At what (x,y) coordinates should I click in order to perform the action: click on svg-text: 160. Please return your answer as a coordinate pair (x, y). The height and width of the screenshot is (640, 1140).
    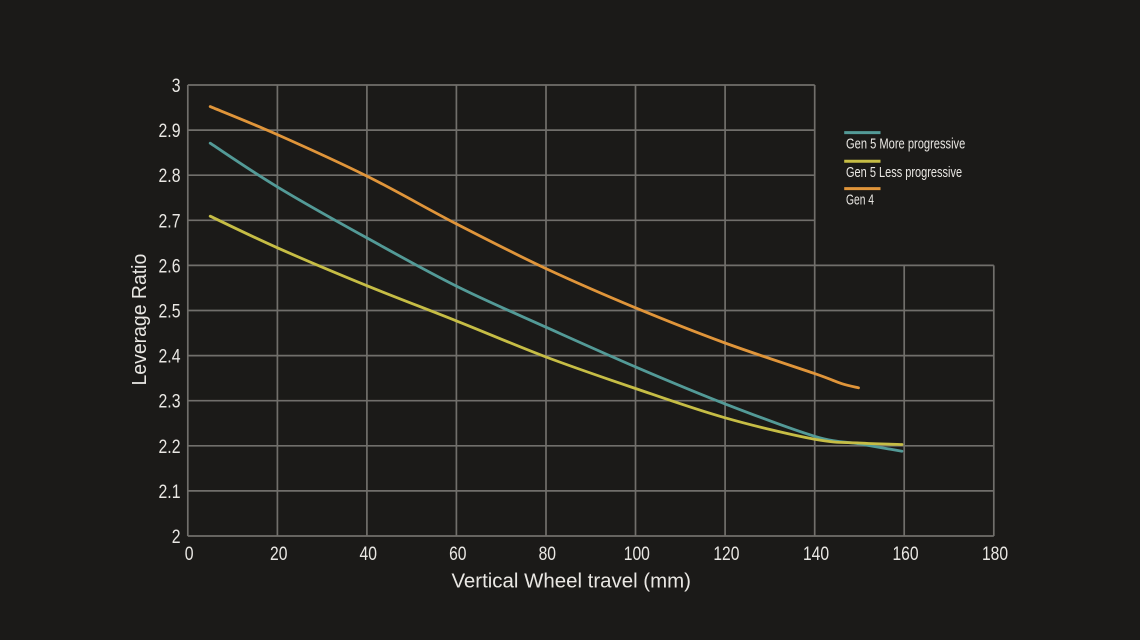
    Looking at the image, I should click on (905, 554).